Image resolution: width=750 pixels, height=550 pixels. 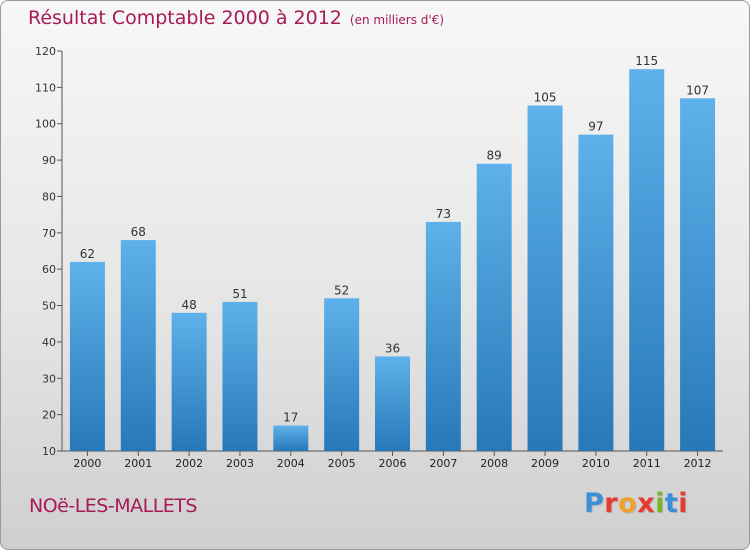 I want to click on x-tick-label-2006: 2006, so click(x=393, y=463).